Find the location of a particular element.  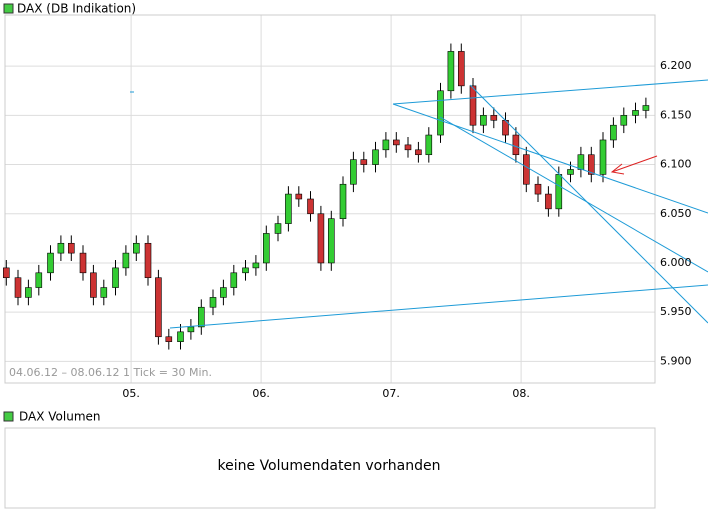

arrow-line is located at coordinates (634, 164).